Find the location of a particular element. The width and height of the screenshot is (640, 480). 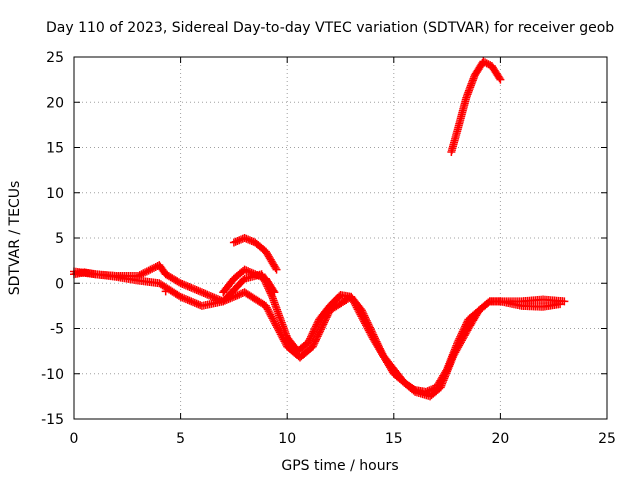

x-tick-label: 25 is located at coordinates (607, 439).